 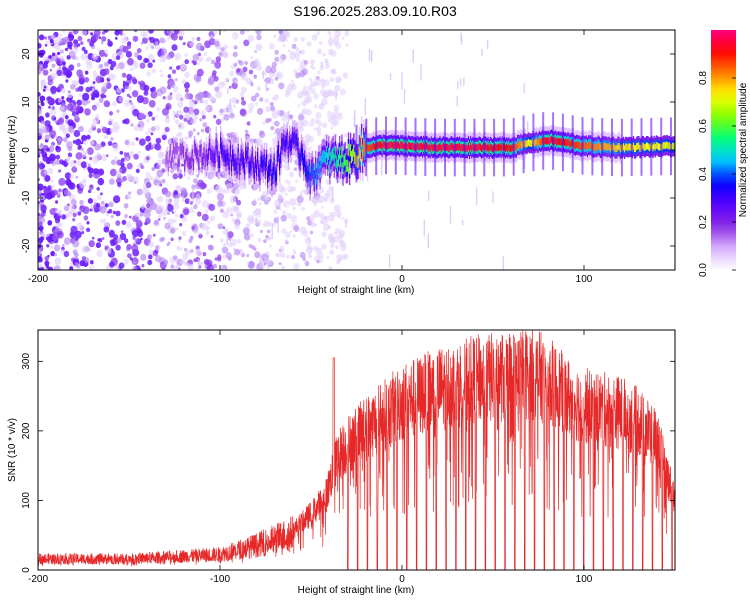 What do you see at coordinates (26, 102) in the screenshot?
I see `y-tick-label: 10` at bounding box center [26, 102].